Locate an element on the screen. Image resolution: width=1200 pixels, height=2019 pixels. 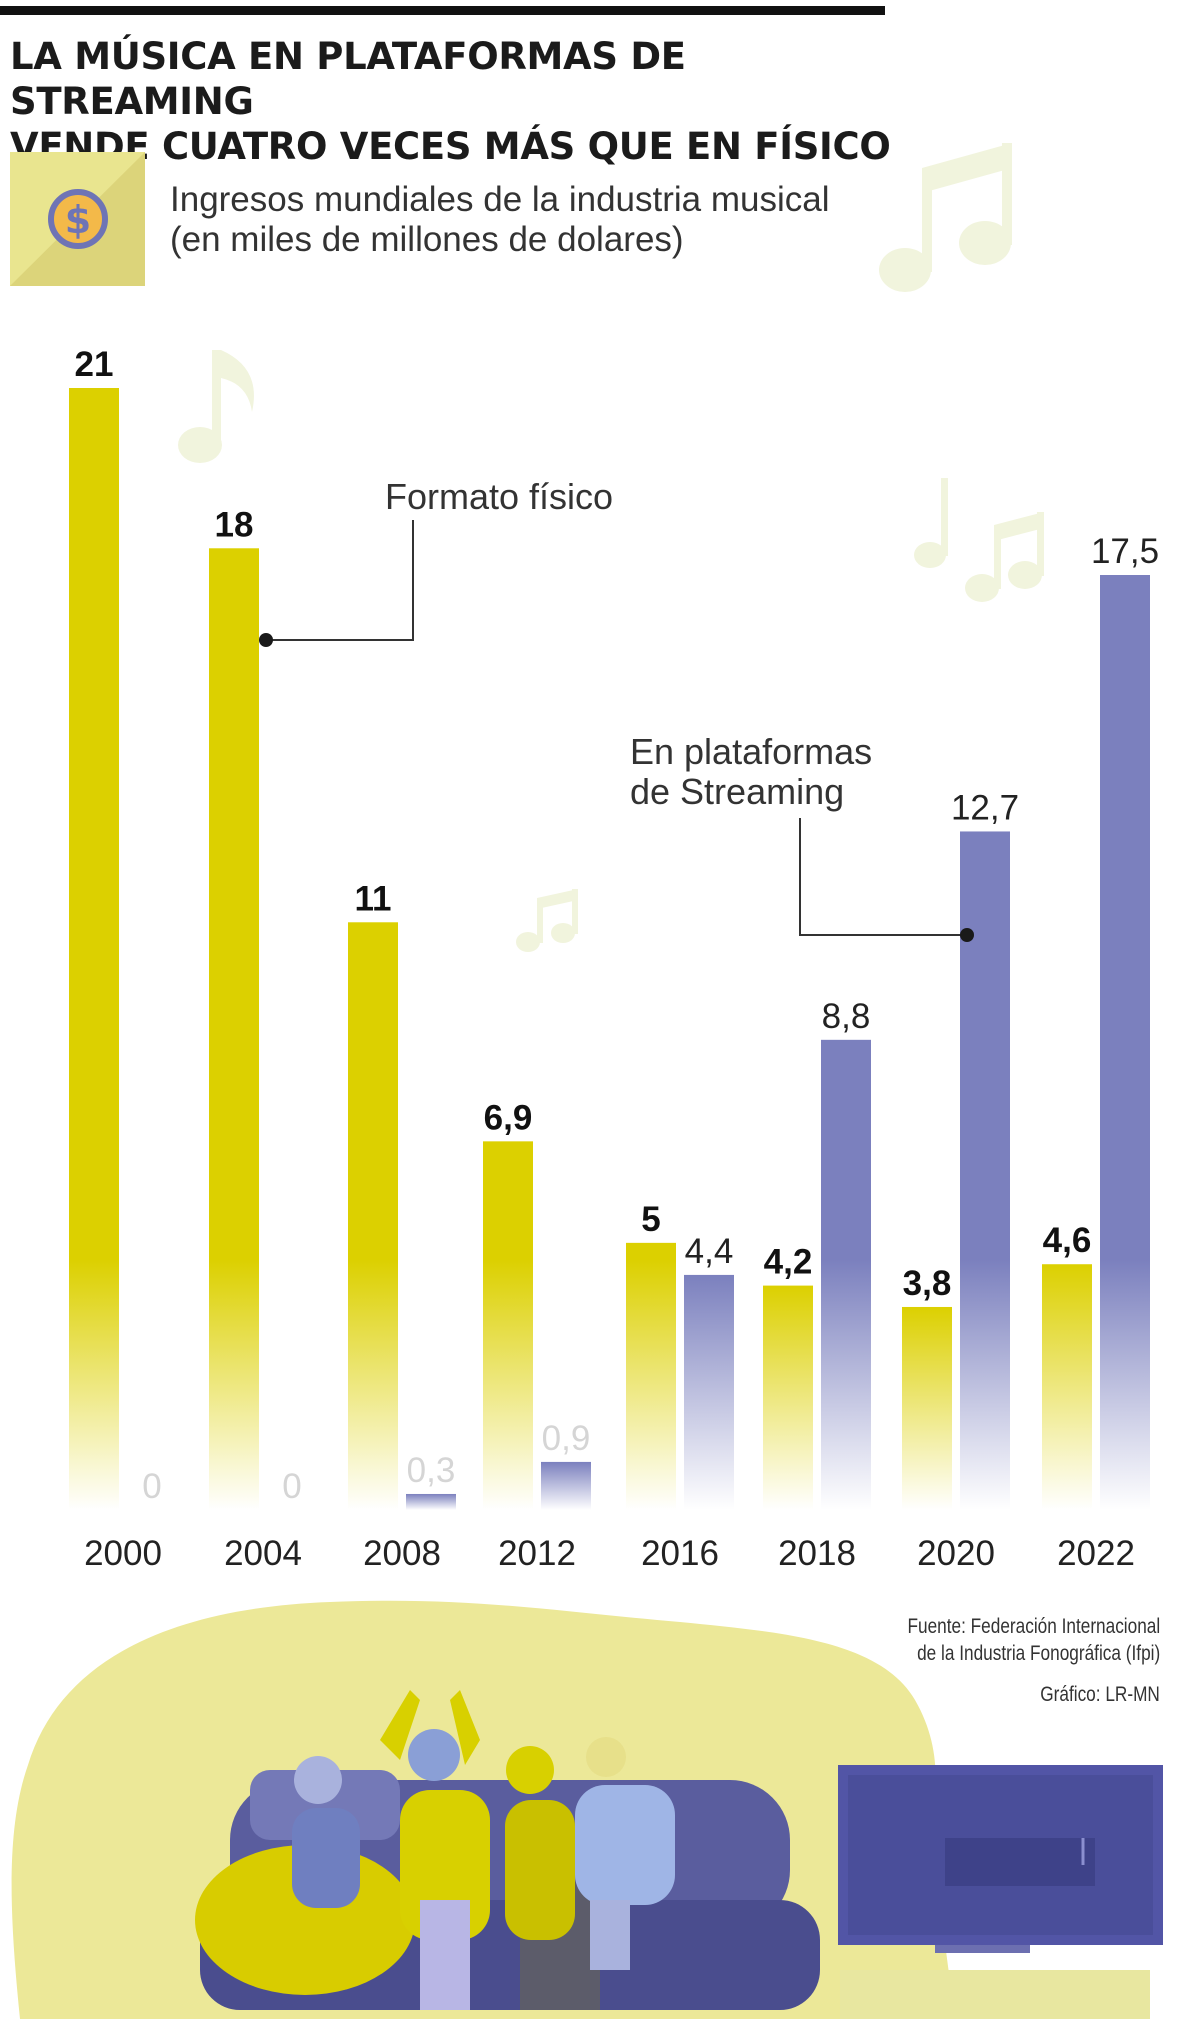
annotation-physical-label: Formato físico is located at coordinates (499, 496).